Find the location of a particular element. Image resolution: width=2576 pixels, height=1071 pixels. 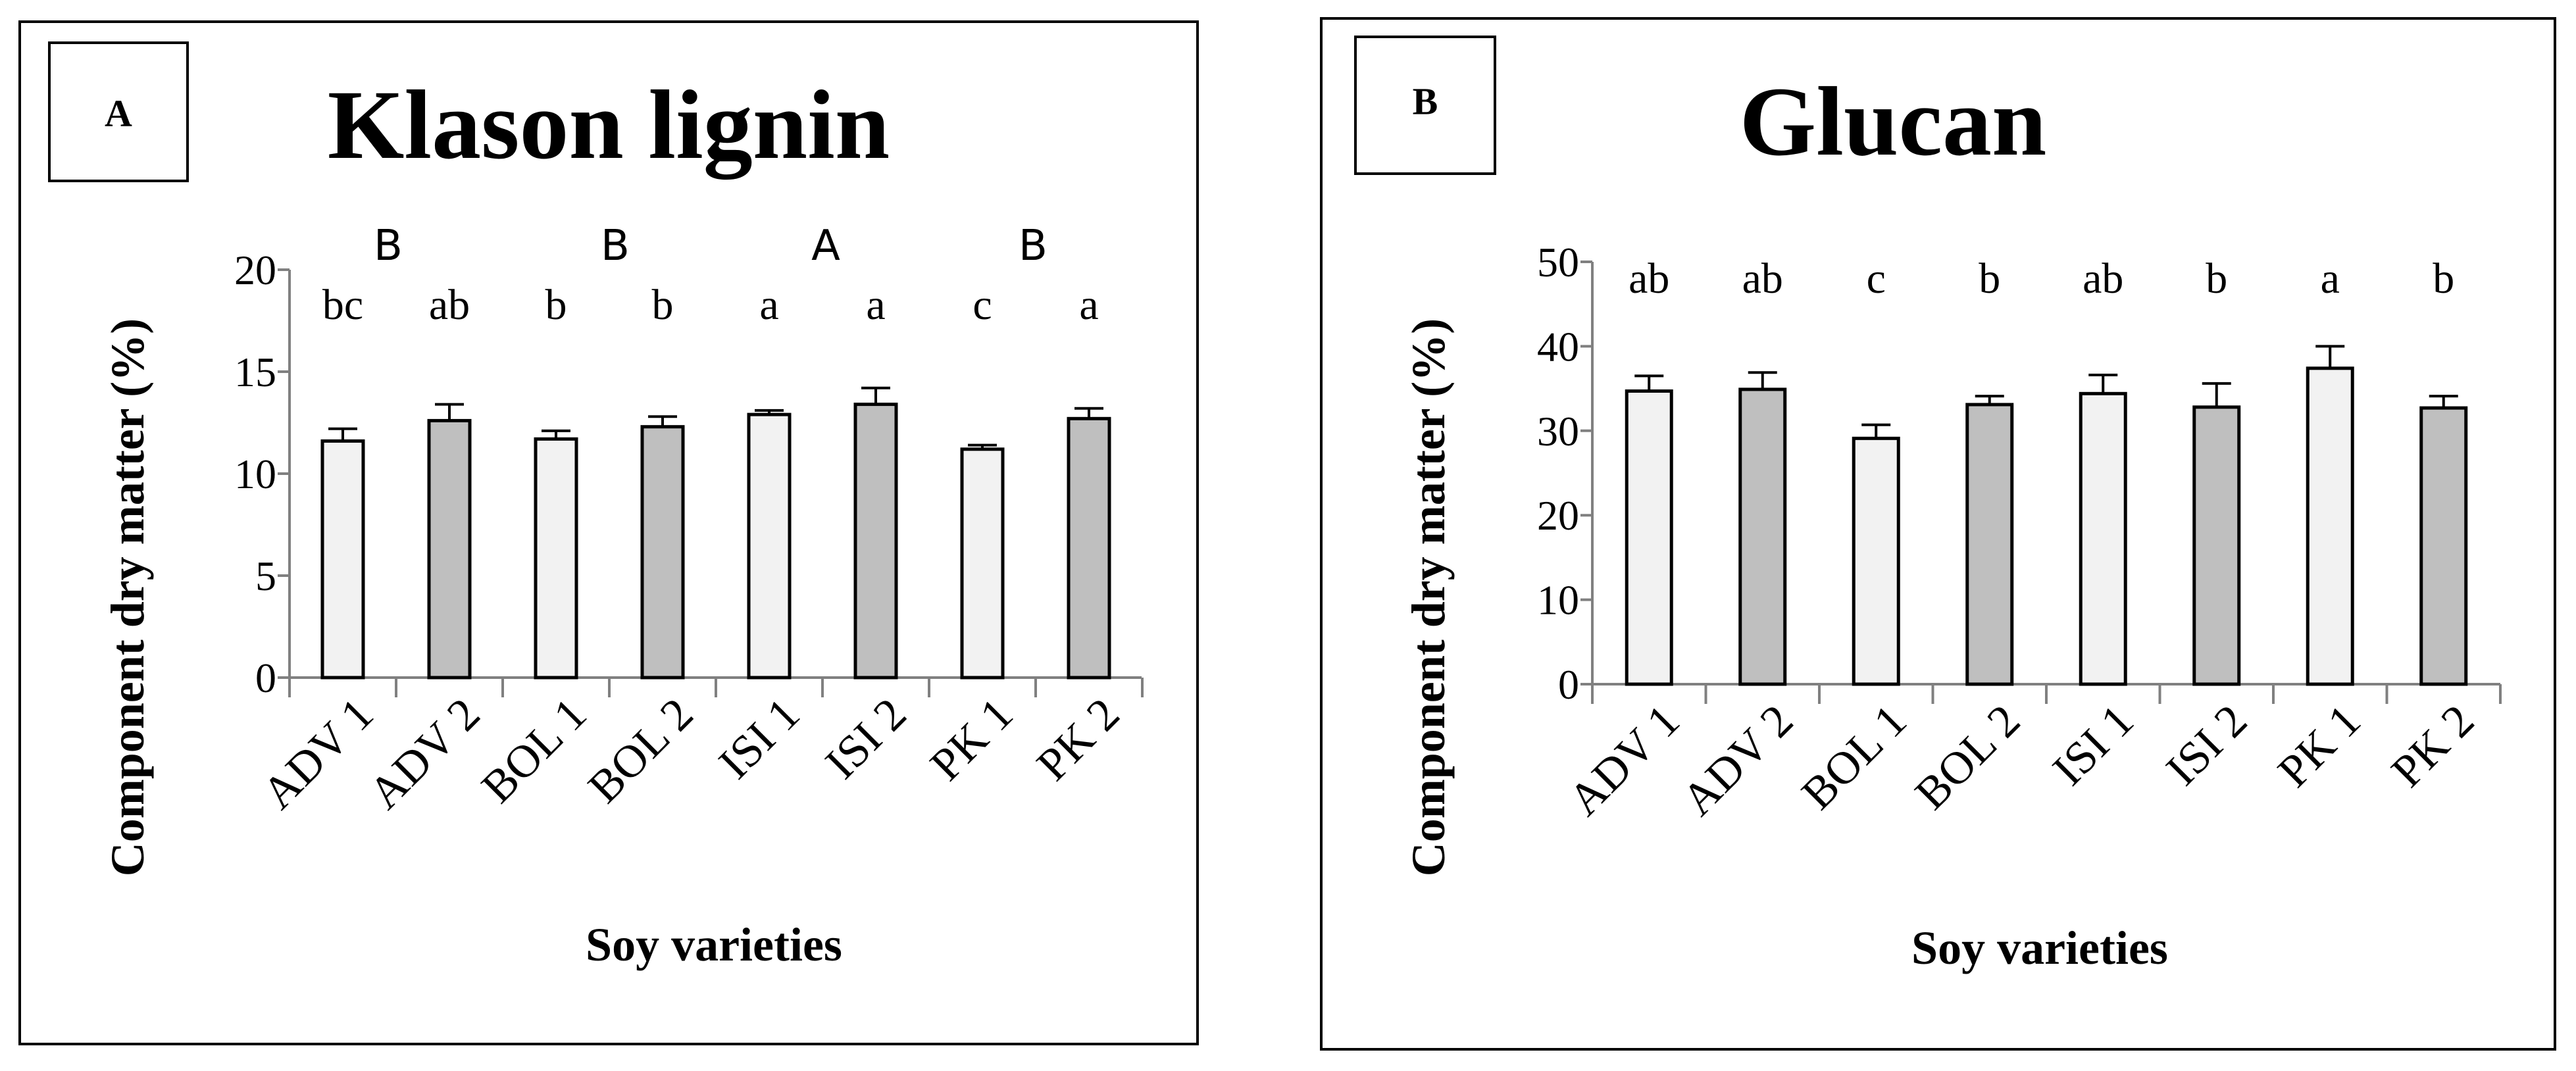

panel-b-significance-letter: c is located at coordinates (1877, 279).